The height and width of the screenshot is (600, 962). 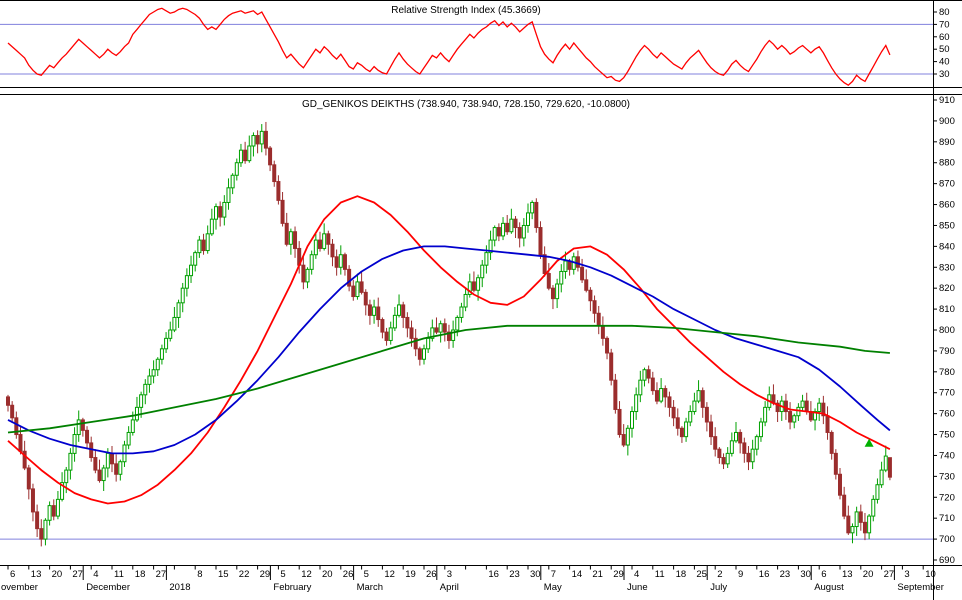 I want to click on week-label: 13, so click(x=36, y=574).